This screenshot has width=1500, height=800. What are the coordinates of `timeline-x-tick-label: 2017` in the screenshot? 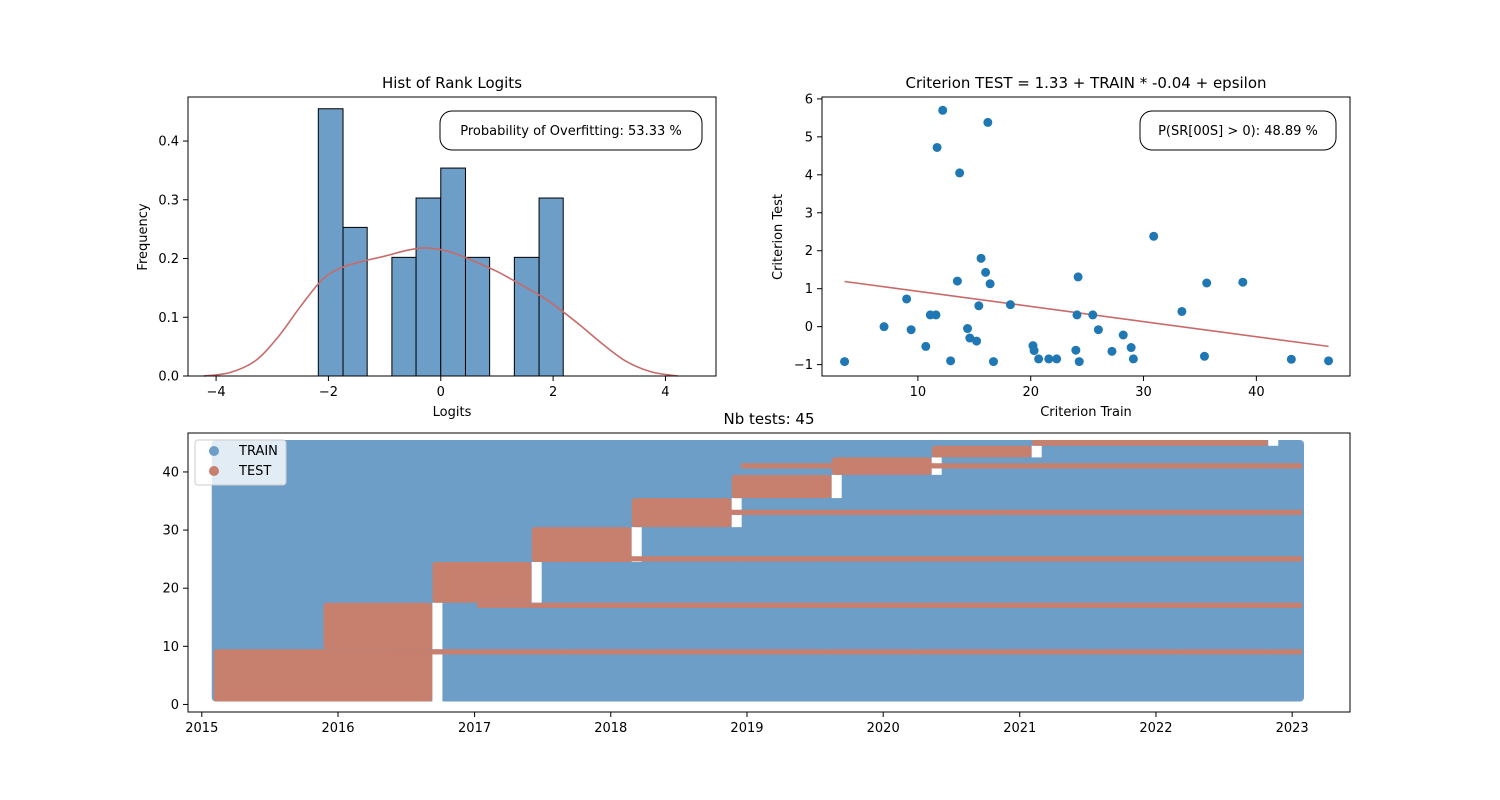 It's located at (474, 728).